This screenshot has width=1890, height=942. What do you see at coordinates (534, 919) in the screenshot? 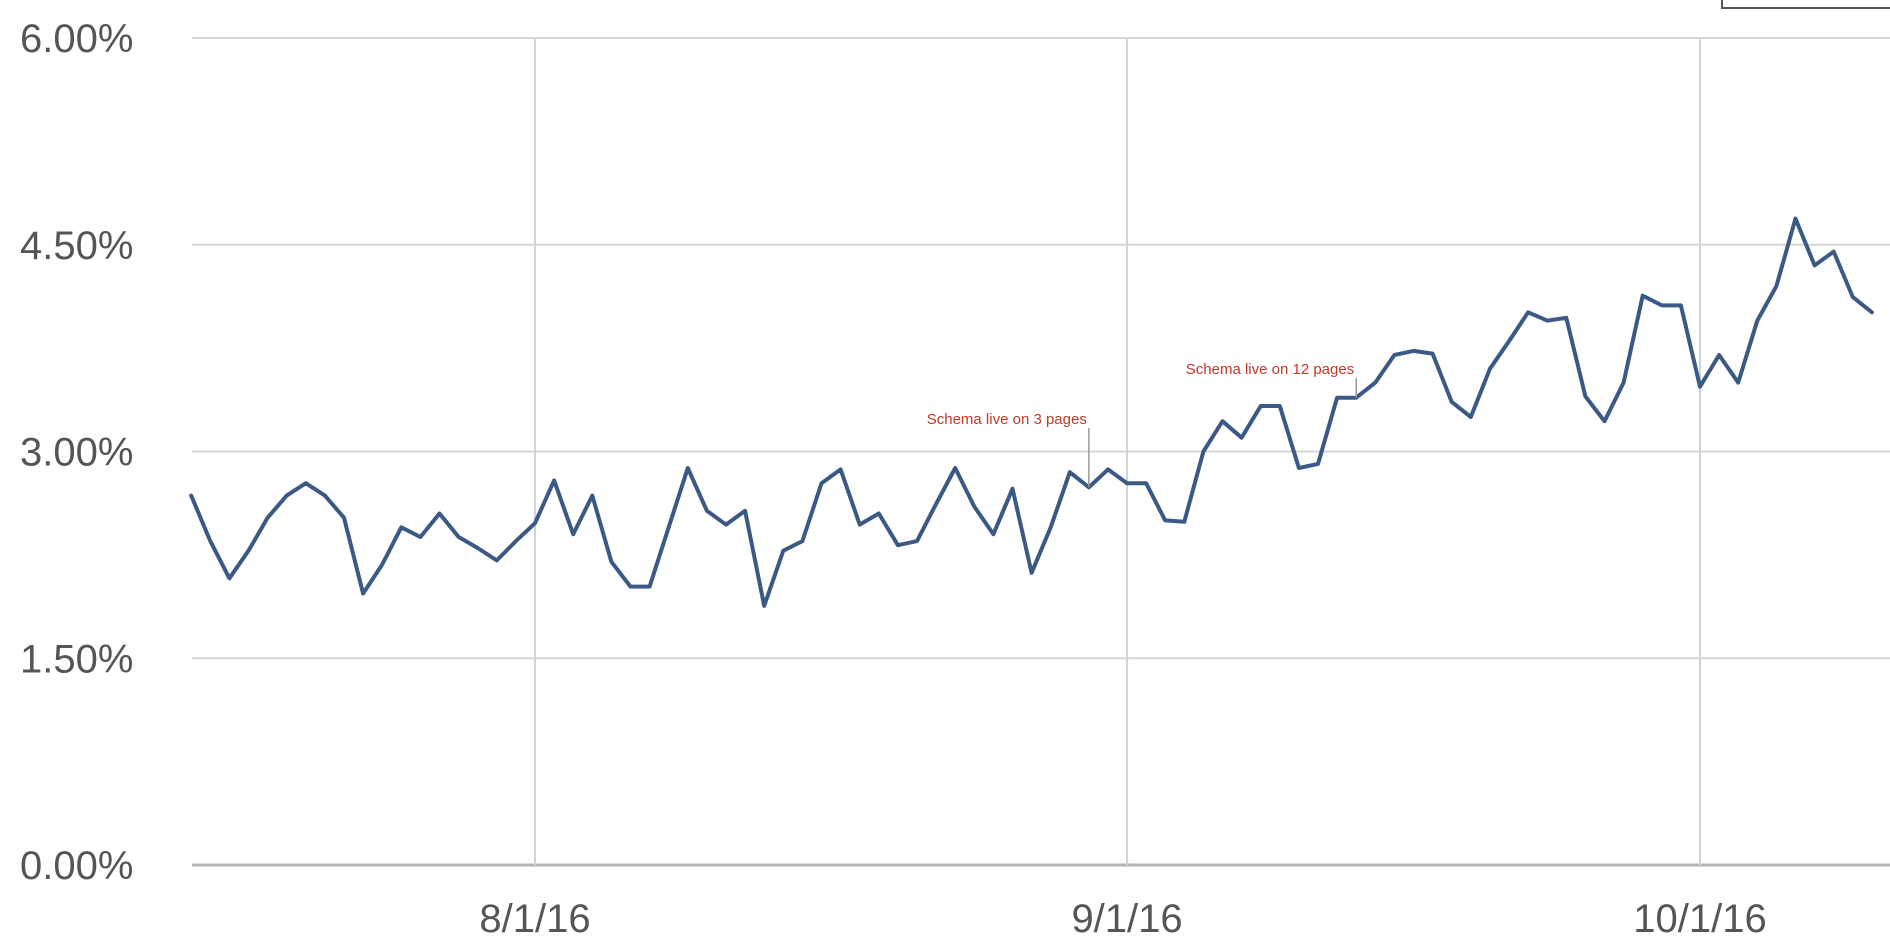
I see `x-tick-label: 8/1/16` at bounding box center [534, 919].